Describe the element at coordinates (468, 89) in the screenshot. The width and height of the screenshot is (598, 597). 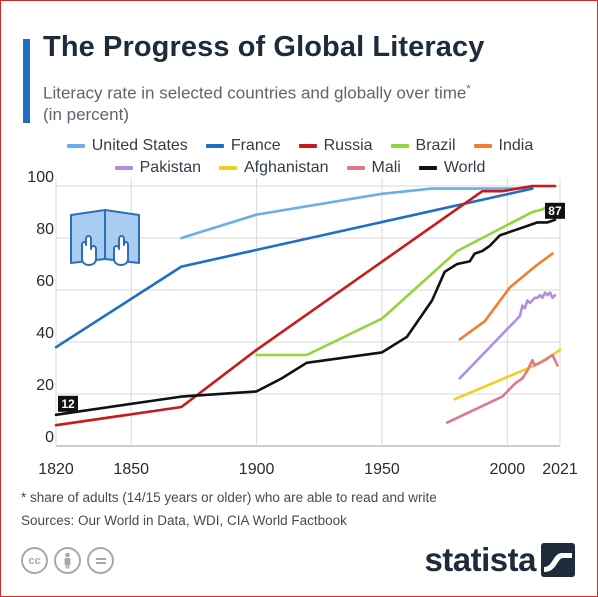
I see `subtitle-footnote-marker: *` at that location.